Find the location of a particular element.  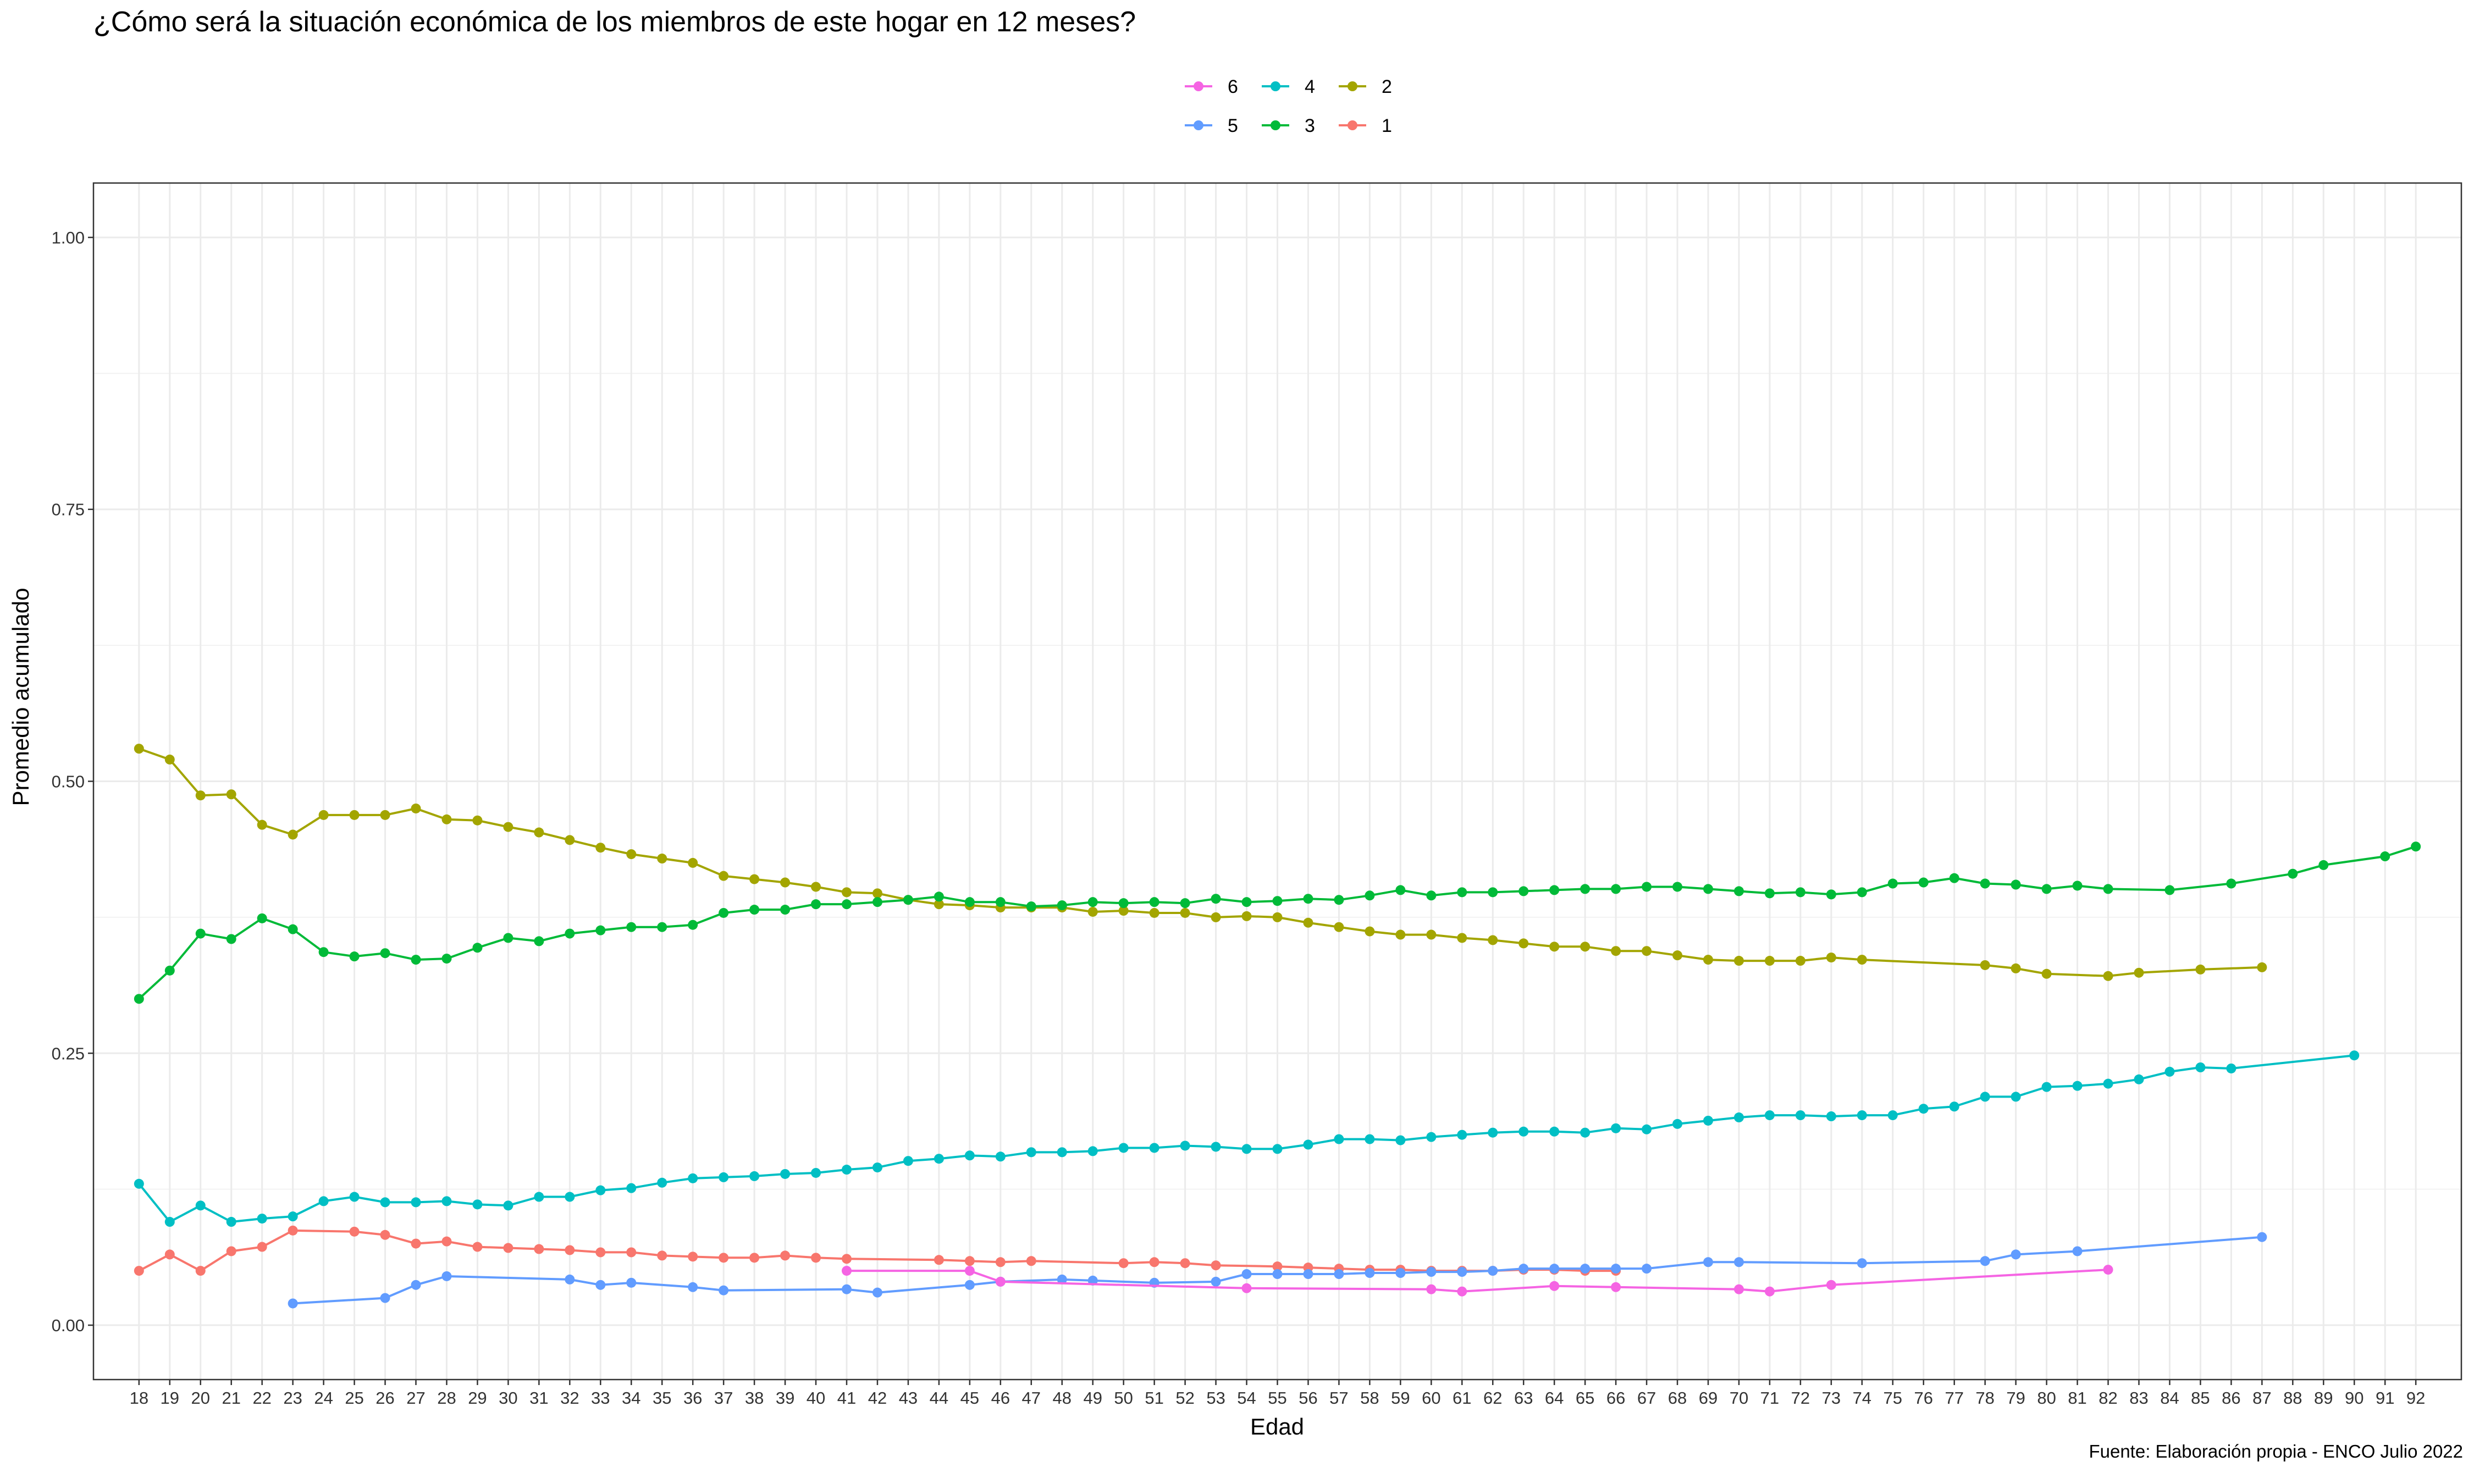

x-tick-label: 57 is located at coordinates (1339, 1398).